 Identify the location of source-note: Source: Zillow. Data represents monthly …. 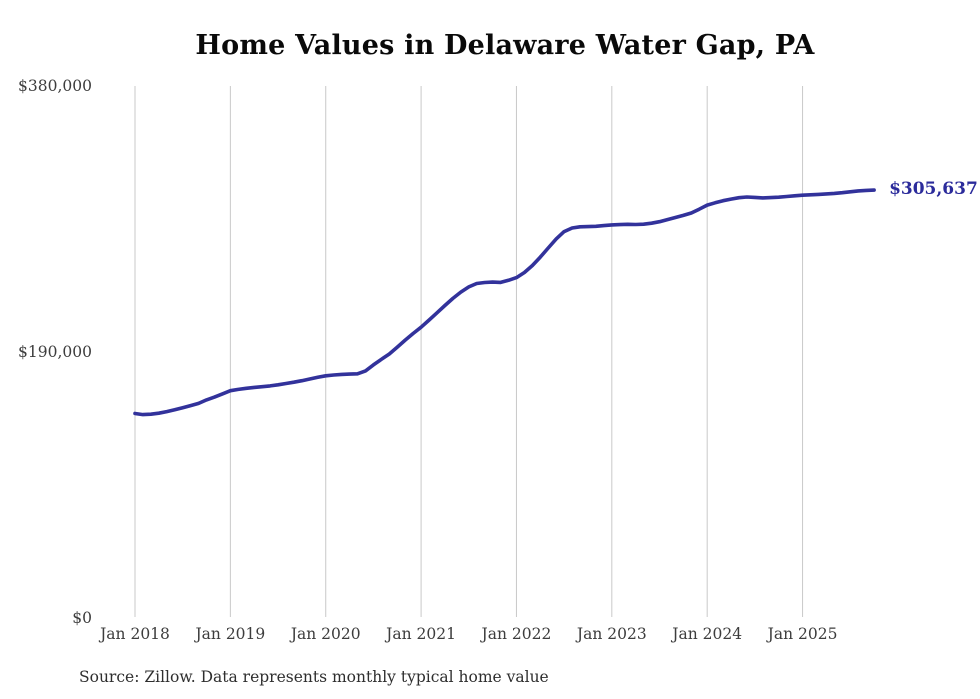
(314, 677).